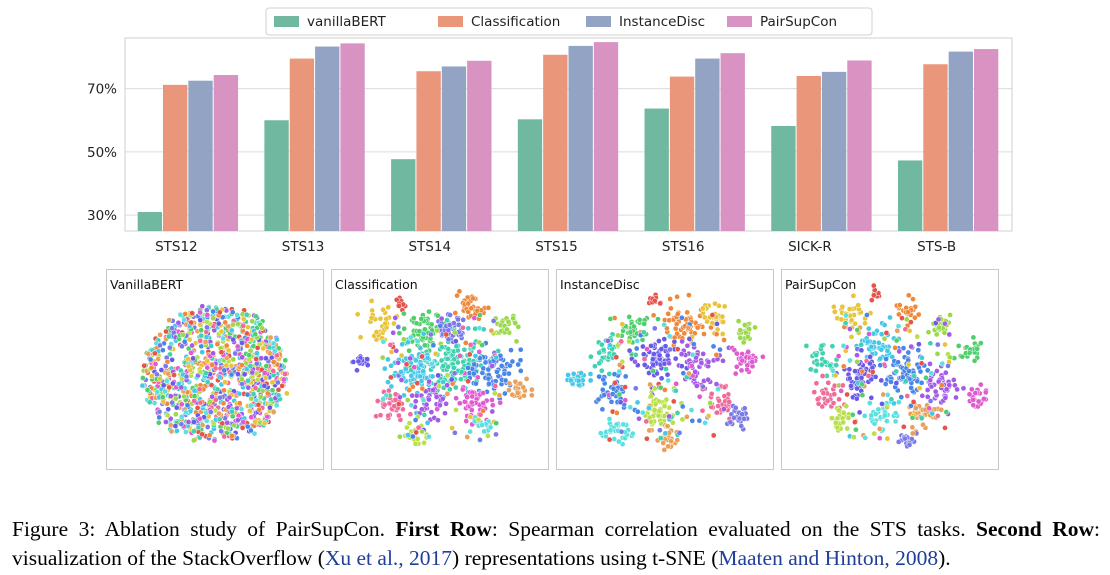  What do you see at coordinates (828, 558) in the screenshot?
I see `citation-link: Maaten and Hinton, 2008` at bounding box center [828, 558].